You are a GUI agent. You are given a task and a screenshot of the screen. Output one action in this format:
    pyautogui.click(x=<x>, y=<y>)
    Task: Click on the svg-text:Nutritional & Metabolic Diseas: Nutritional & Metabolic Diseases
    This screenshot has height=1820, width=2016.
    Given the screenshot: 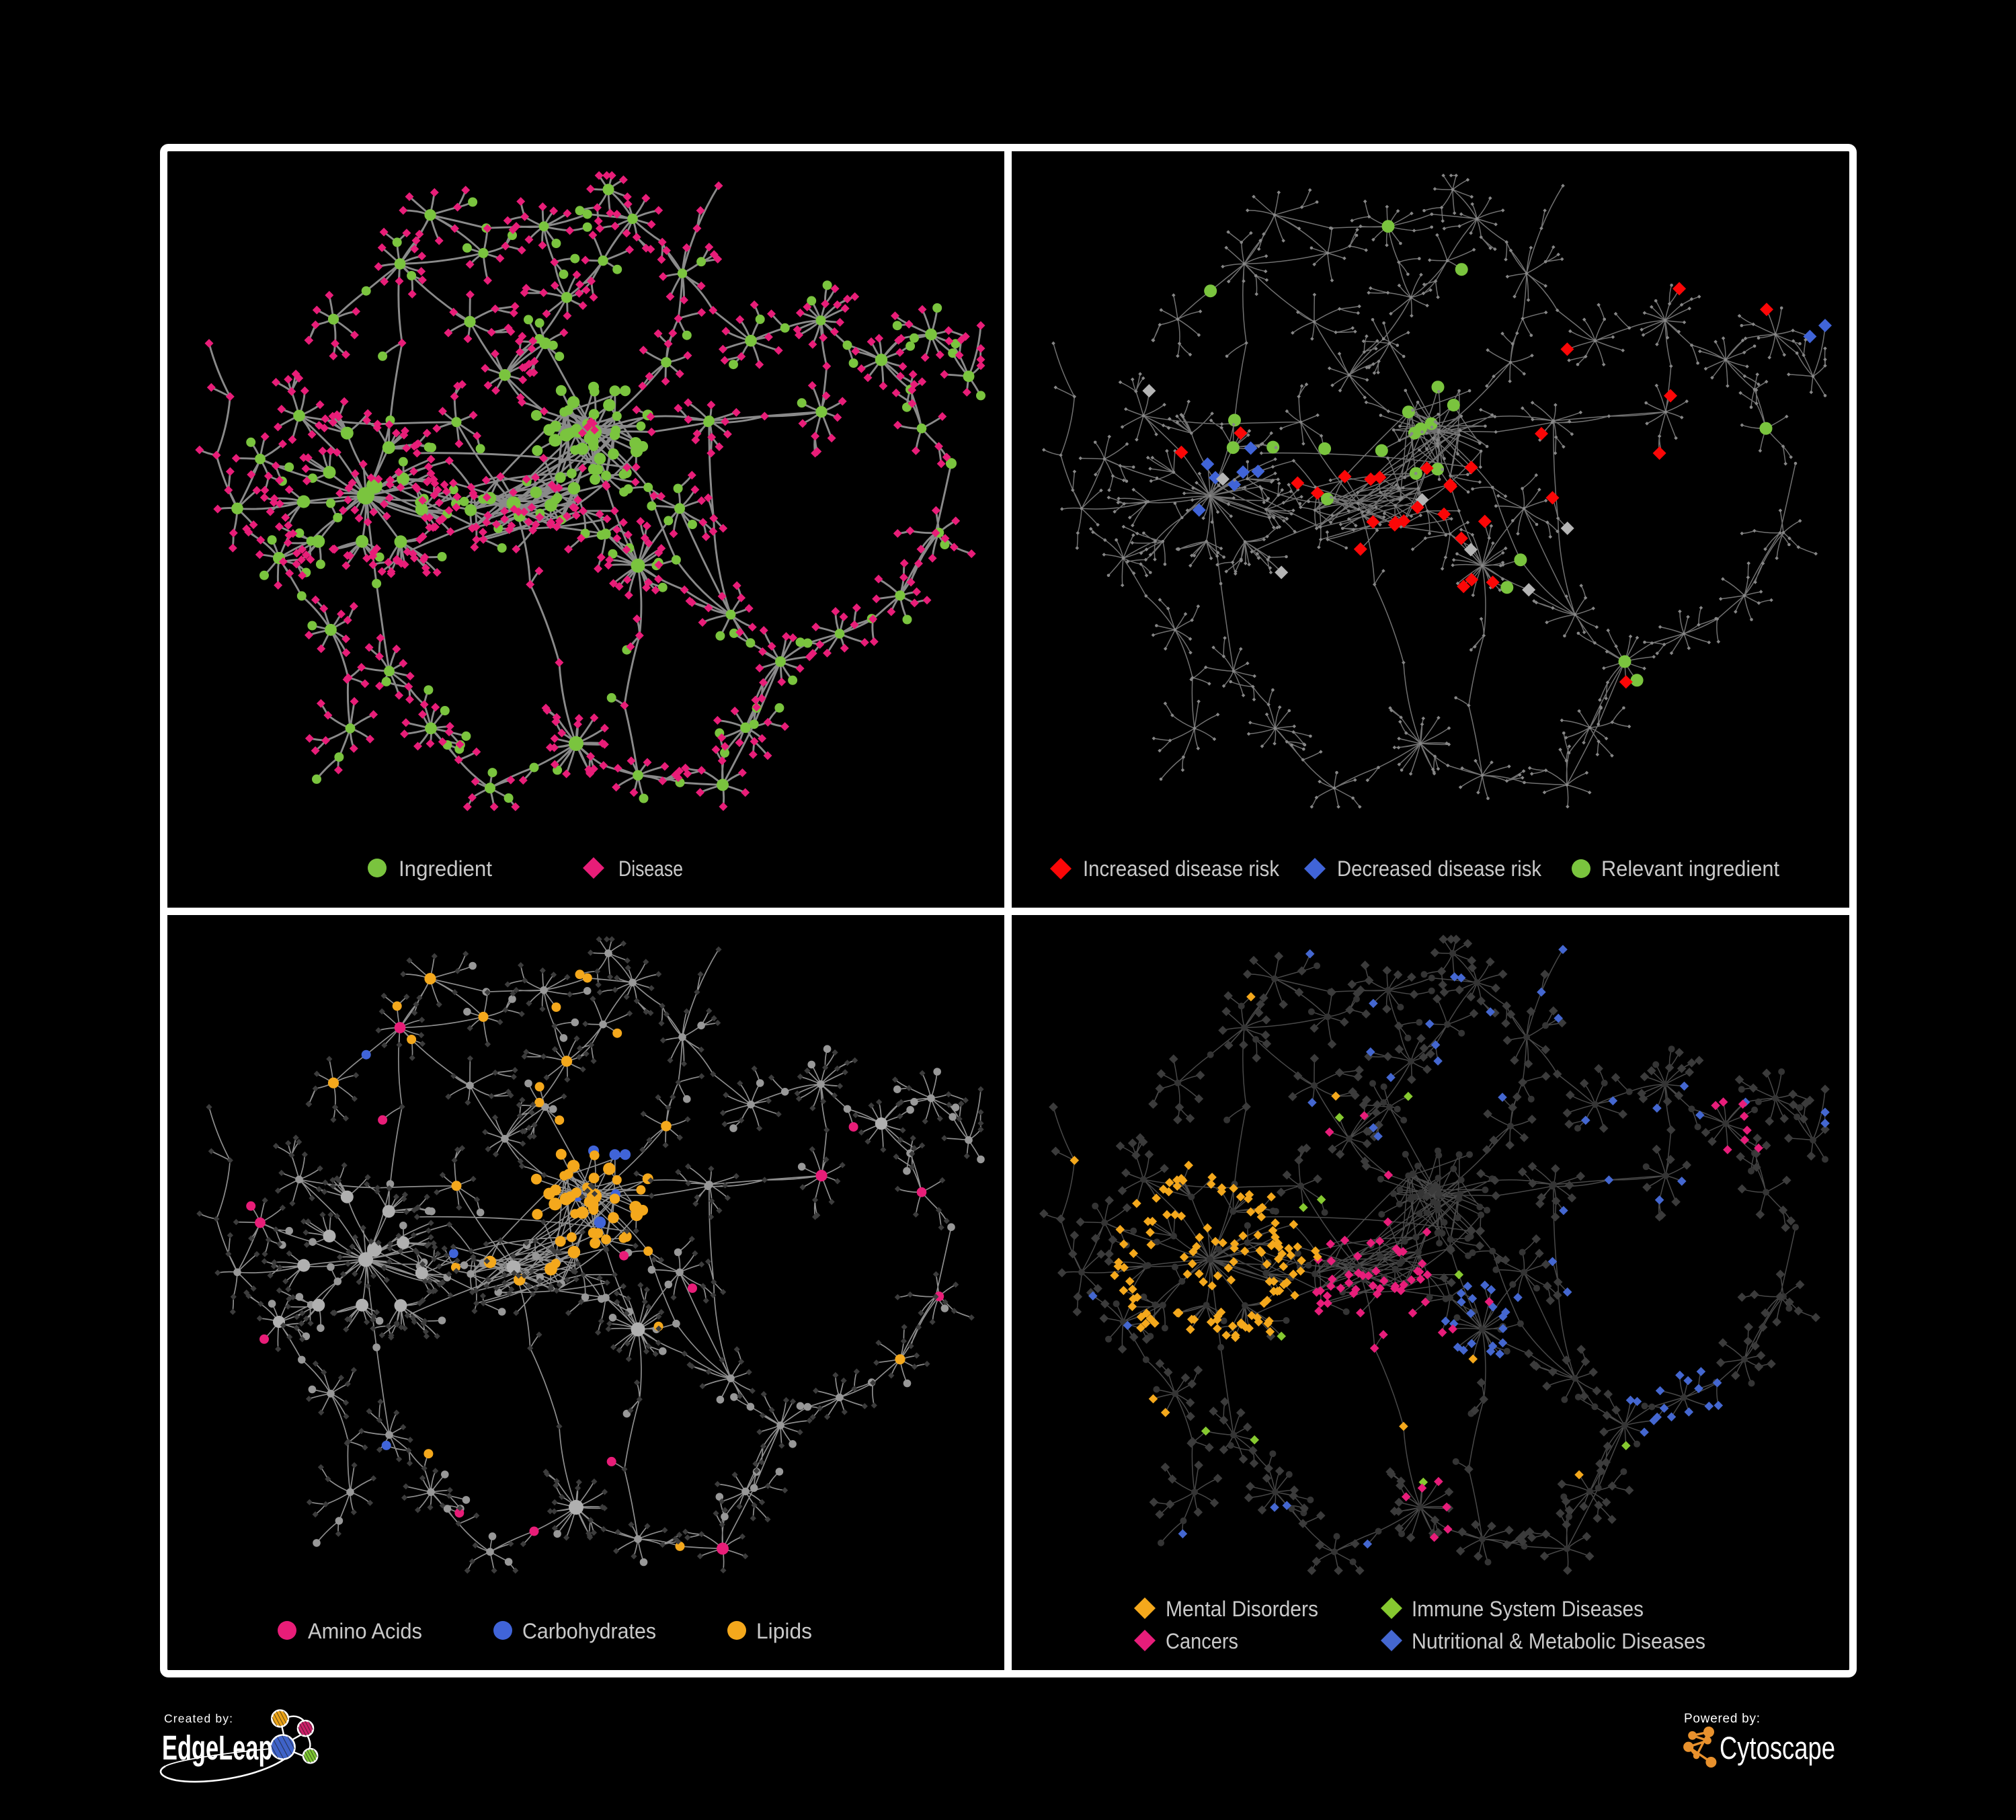 What is the action you would take?
    pyautogui.click(x=1558, y=1641)
    